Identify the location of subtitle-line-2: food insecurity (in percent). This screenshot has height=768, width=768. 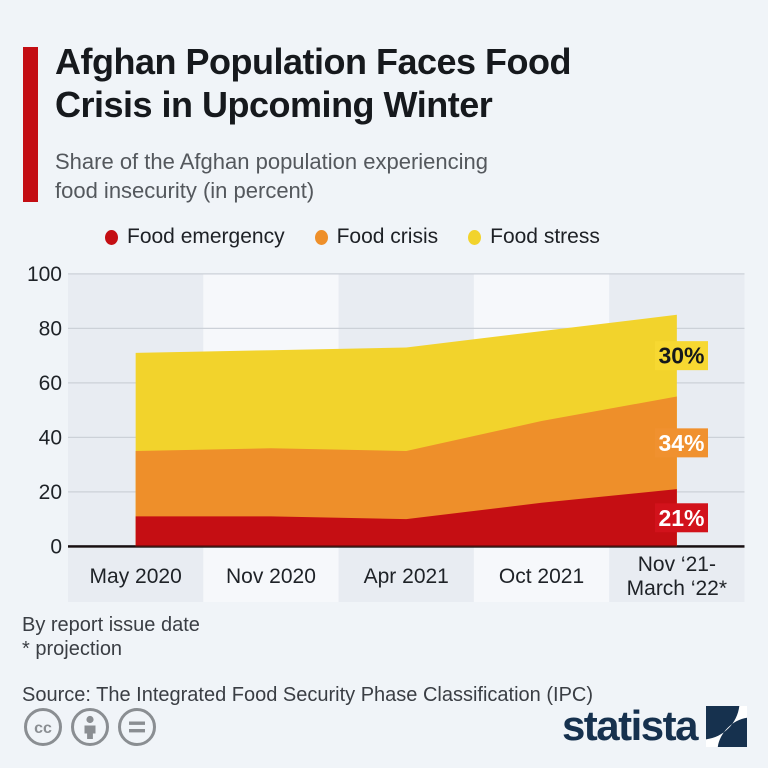
(185, 190).